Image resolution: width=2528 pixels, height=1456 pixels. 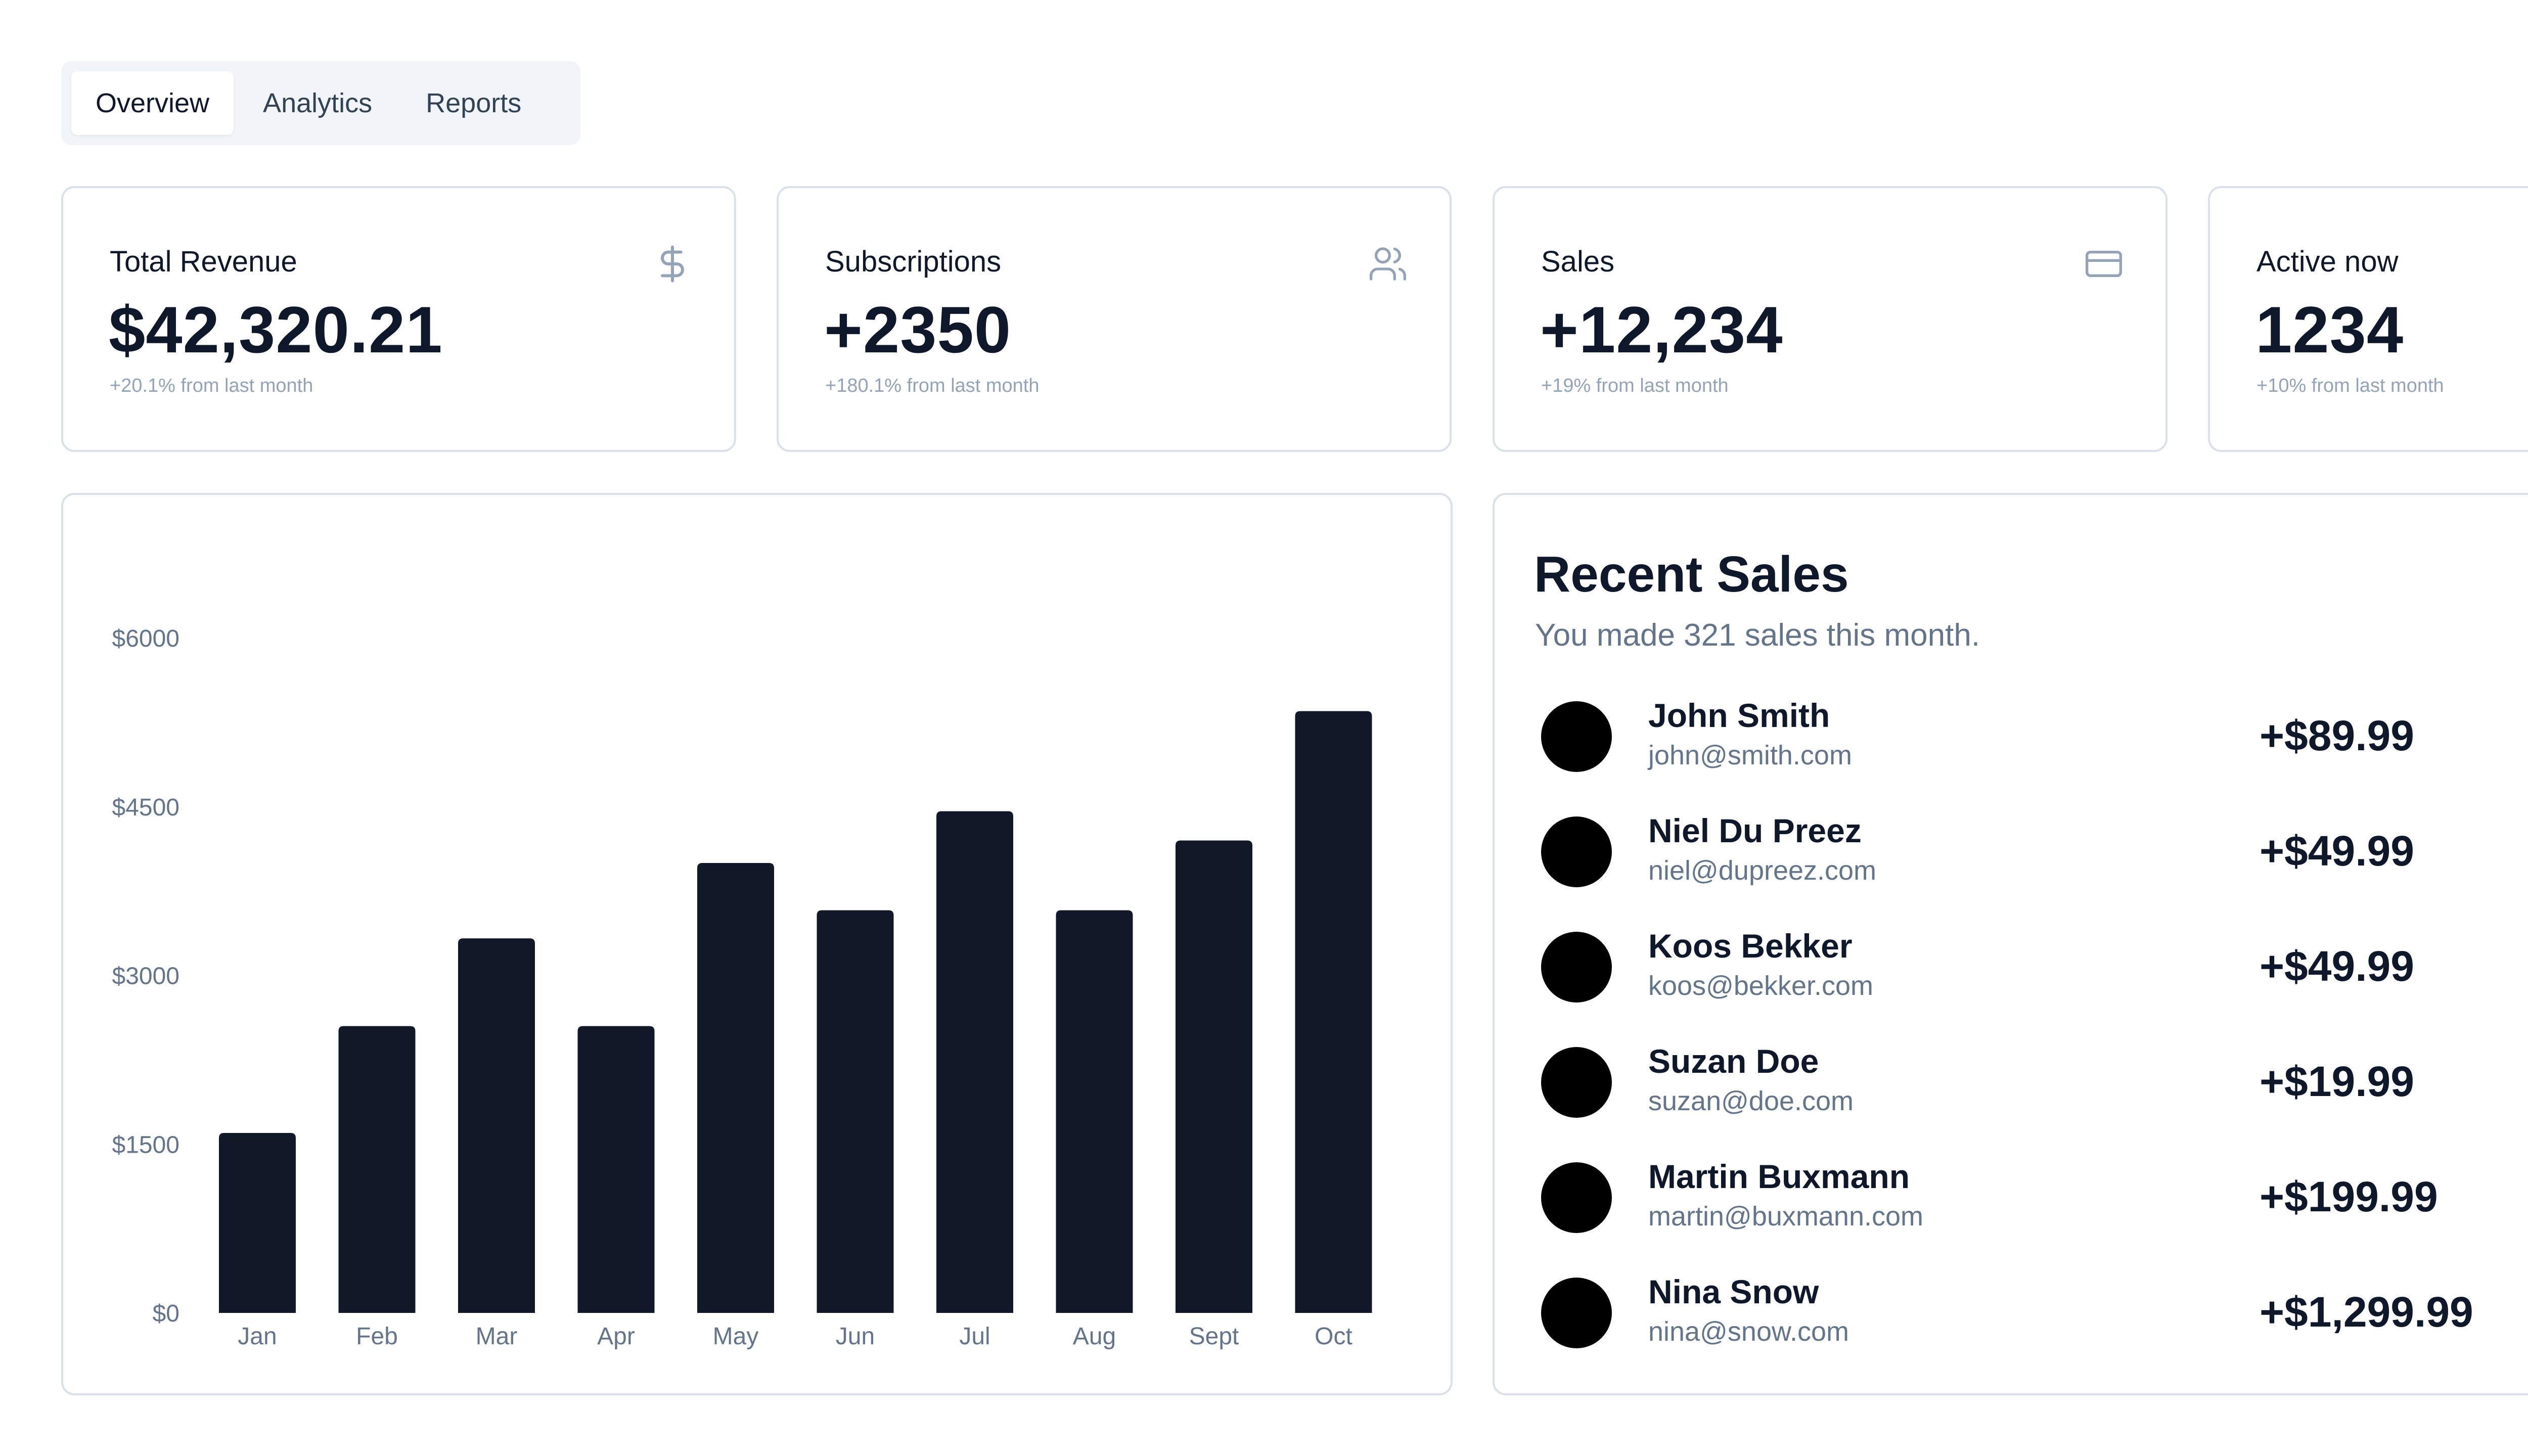 I want to click on recent-sales-subtitle: You made 321 sales this month., so click(x=1758, y=635).